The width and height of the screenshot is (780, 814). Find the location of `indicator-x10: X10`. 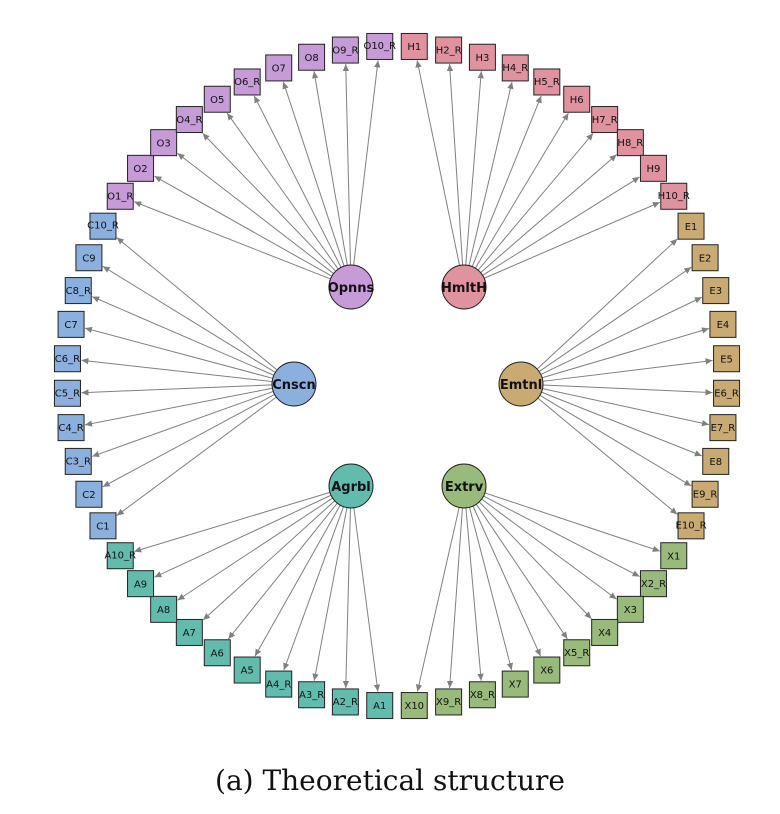

indicator-x10: X10 is located at coordinates (414, 706).